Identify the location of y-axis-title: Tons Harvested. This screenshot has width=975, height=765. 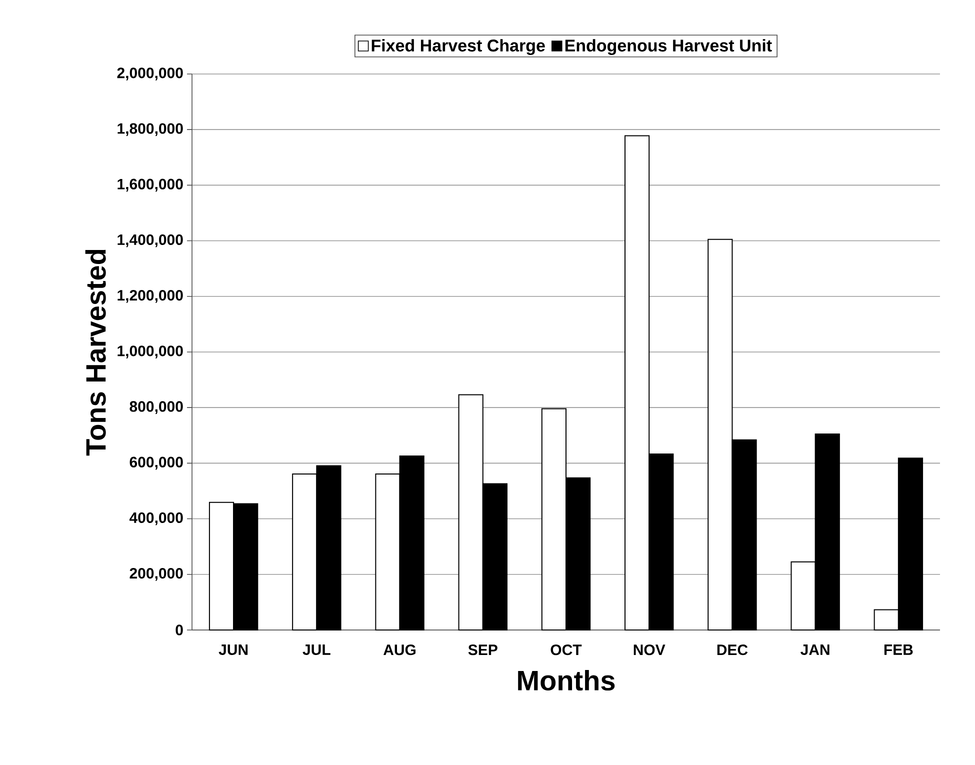
(95, 353).